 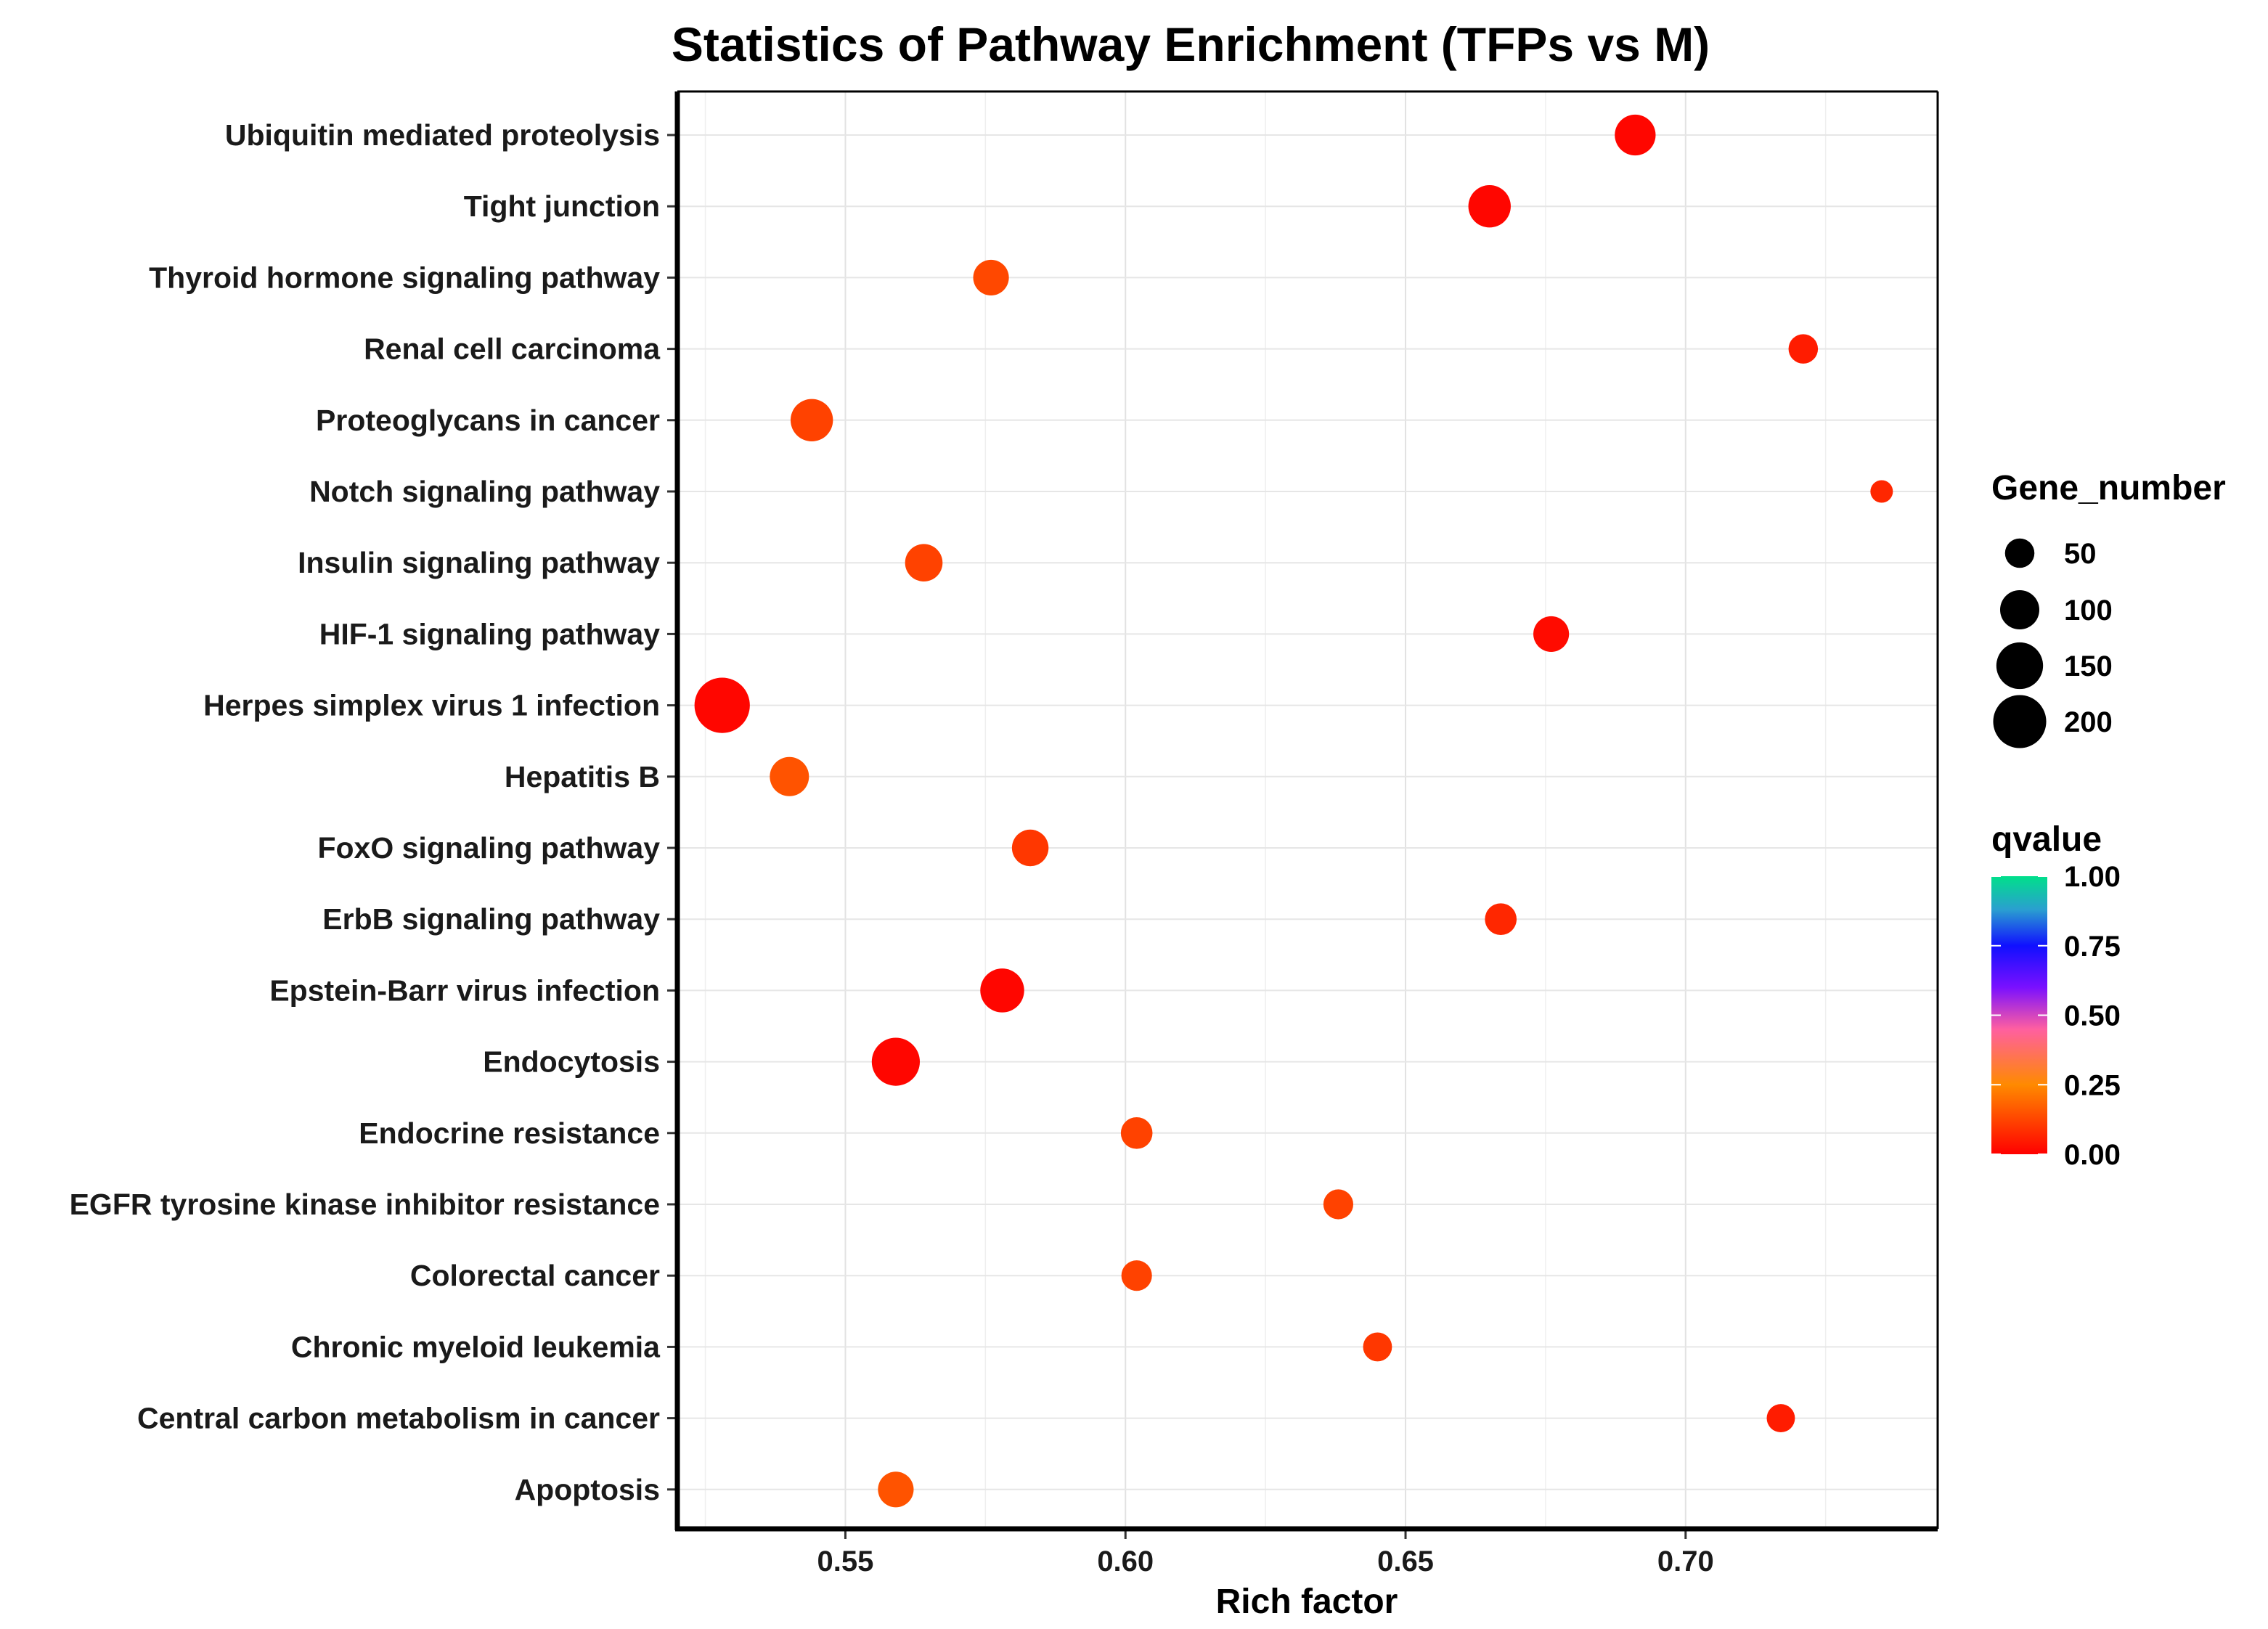 What do you see at coordinates (2080, 554) in the screenshot?
I see `size-legend-label: 50` at bounding box center [2080, 554].